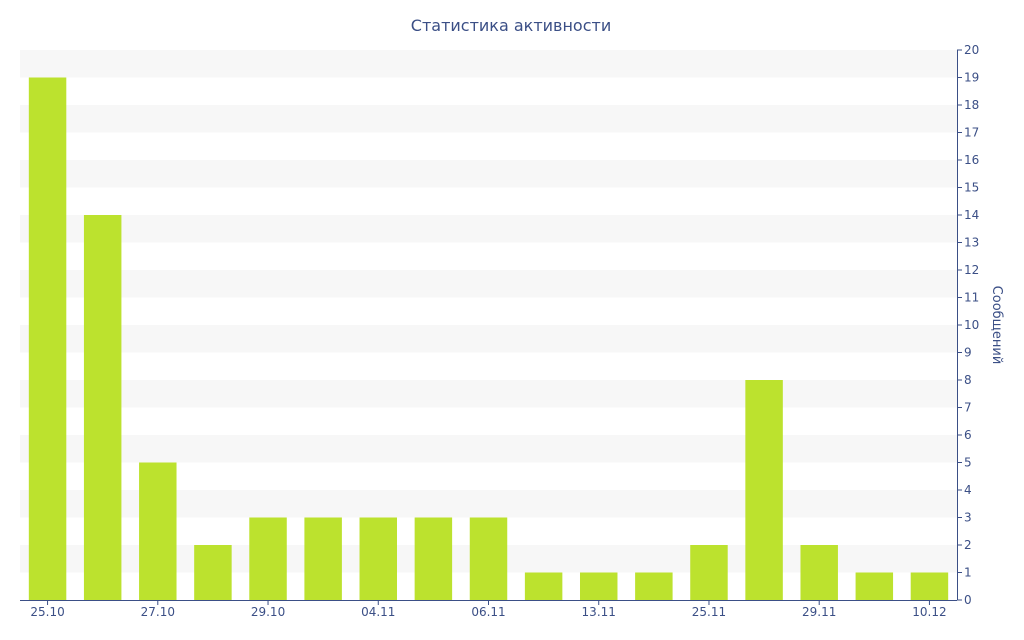 The width and height of the screenshot is (1024, 640). What do you see at coordinates (968, 408) in the screenshot?
I see `y-tick-label: 7` at bounding box center [968, 408].